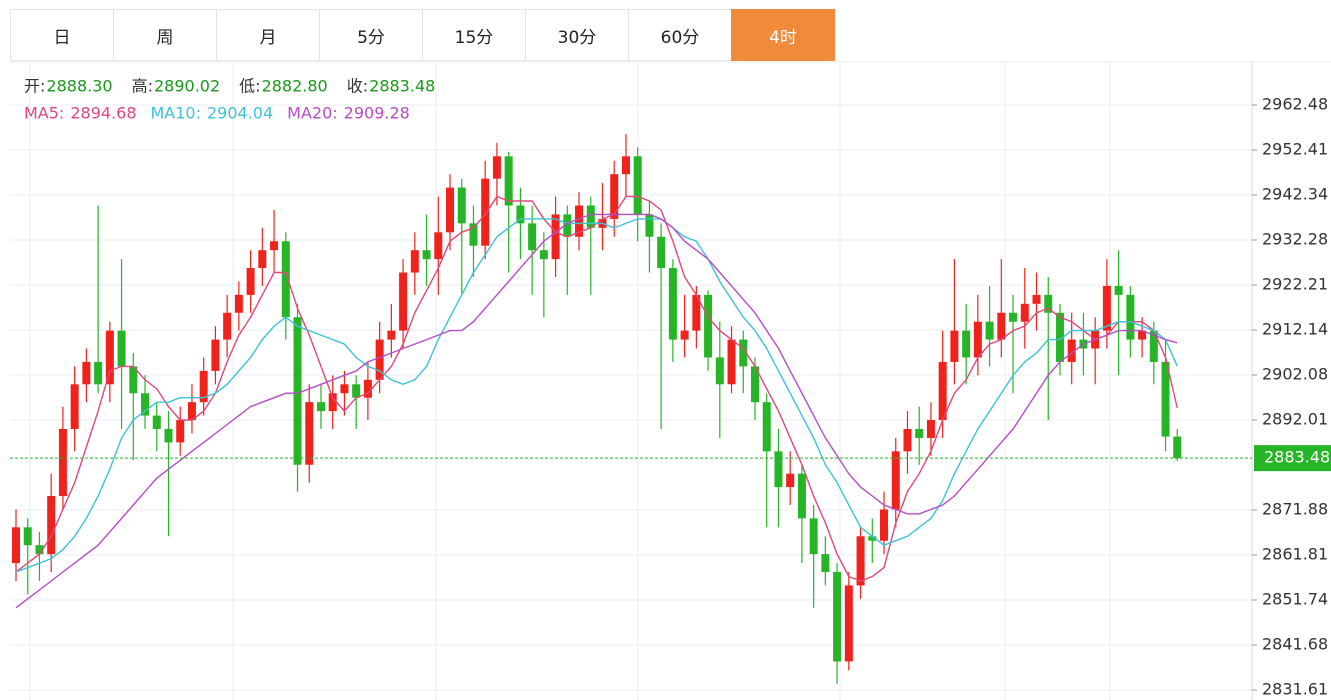 This screenshot has height=700, width=1331. I want to click on legend-value: 2904.04, so click(240, 113).